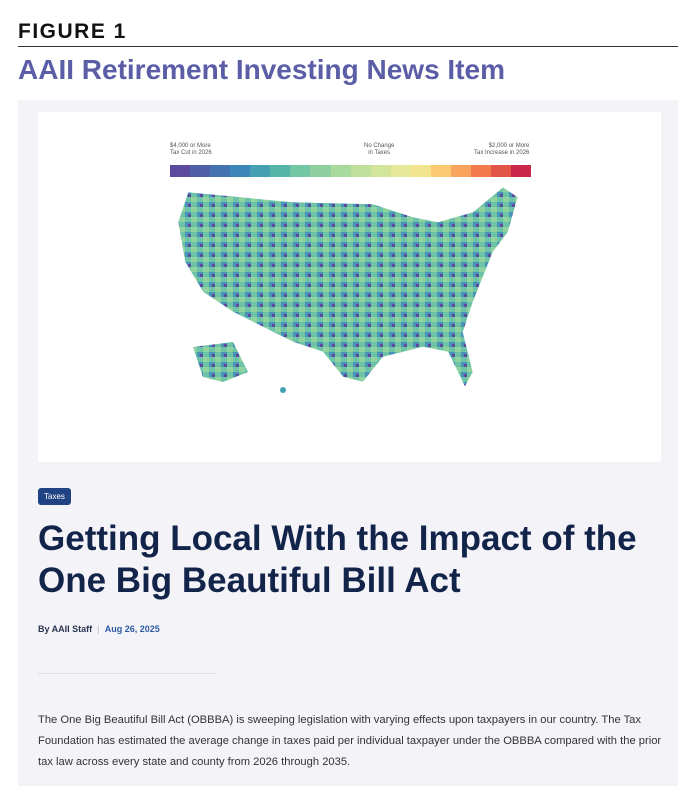 The height and width of the screenshot is (802, 699). I want to click on legend-right-label: $2,000 or More Tax Increase in 2026, so click(502, 149).